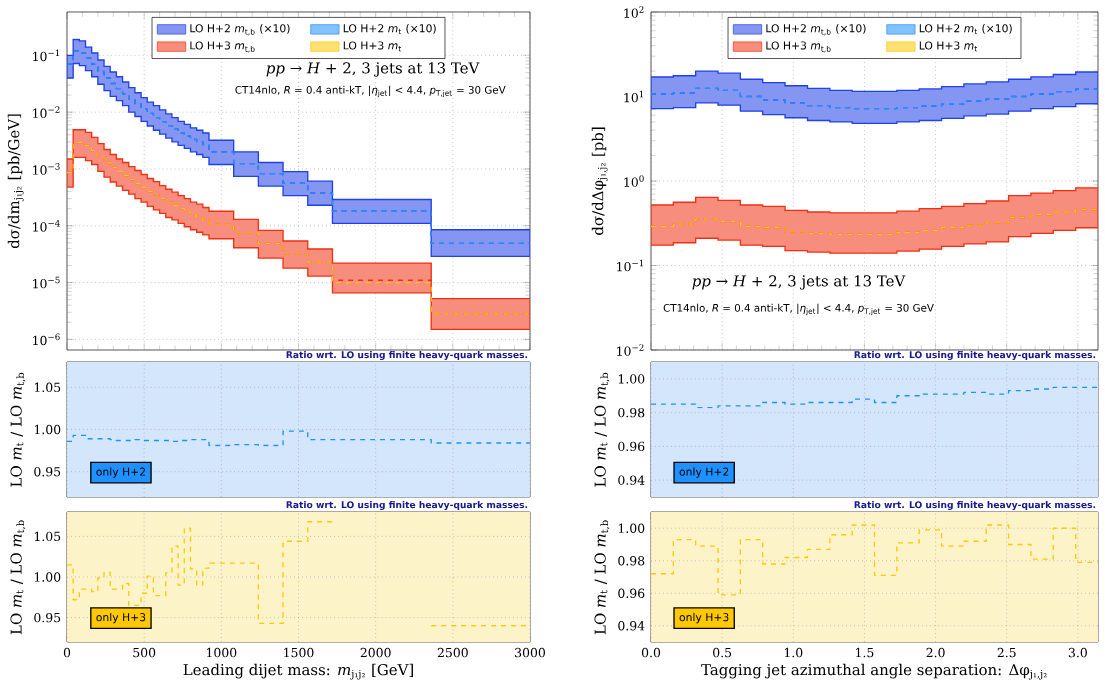 The width and height of the screenshot is (1105, 681). Describe the element at coordinates (793, 652) in the screenshot. I see `x-tick-label: 1.0` at that location.